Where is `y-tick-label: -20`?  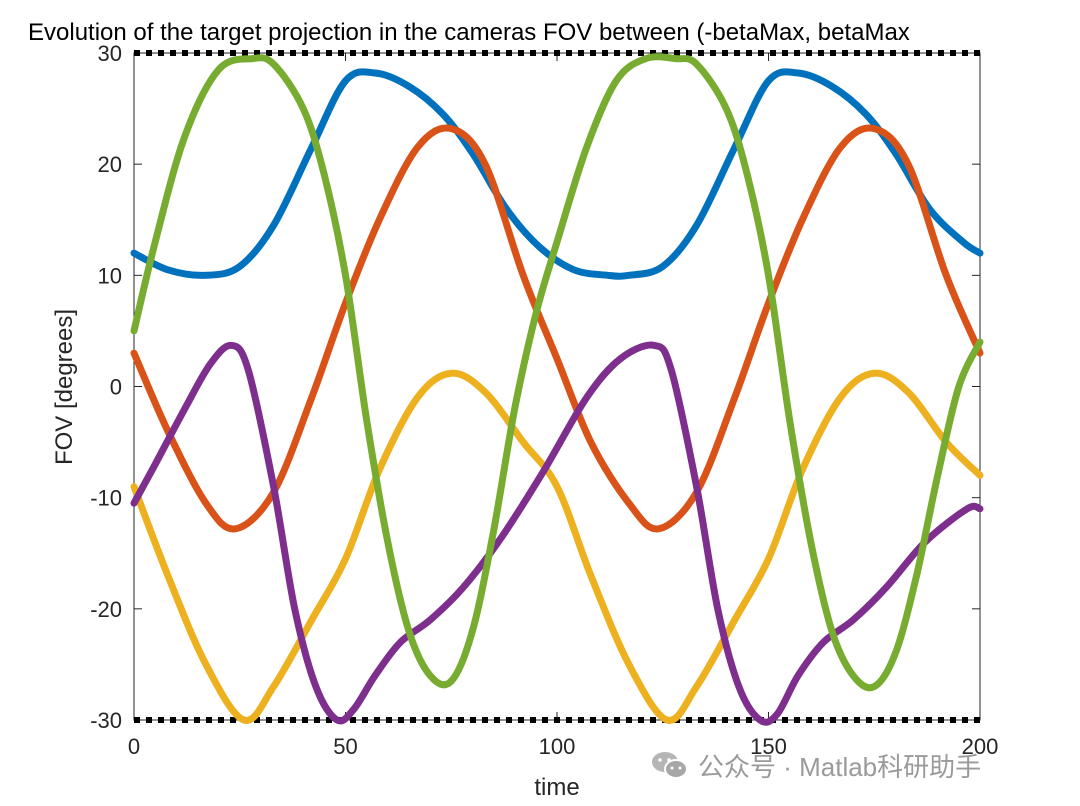
y-tick-label: -20 is located at coordinates (106, 609).